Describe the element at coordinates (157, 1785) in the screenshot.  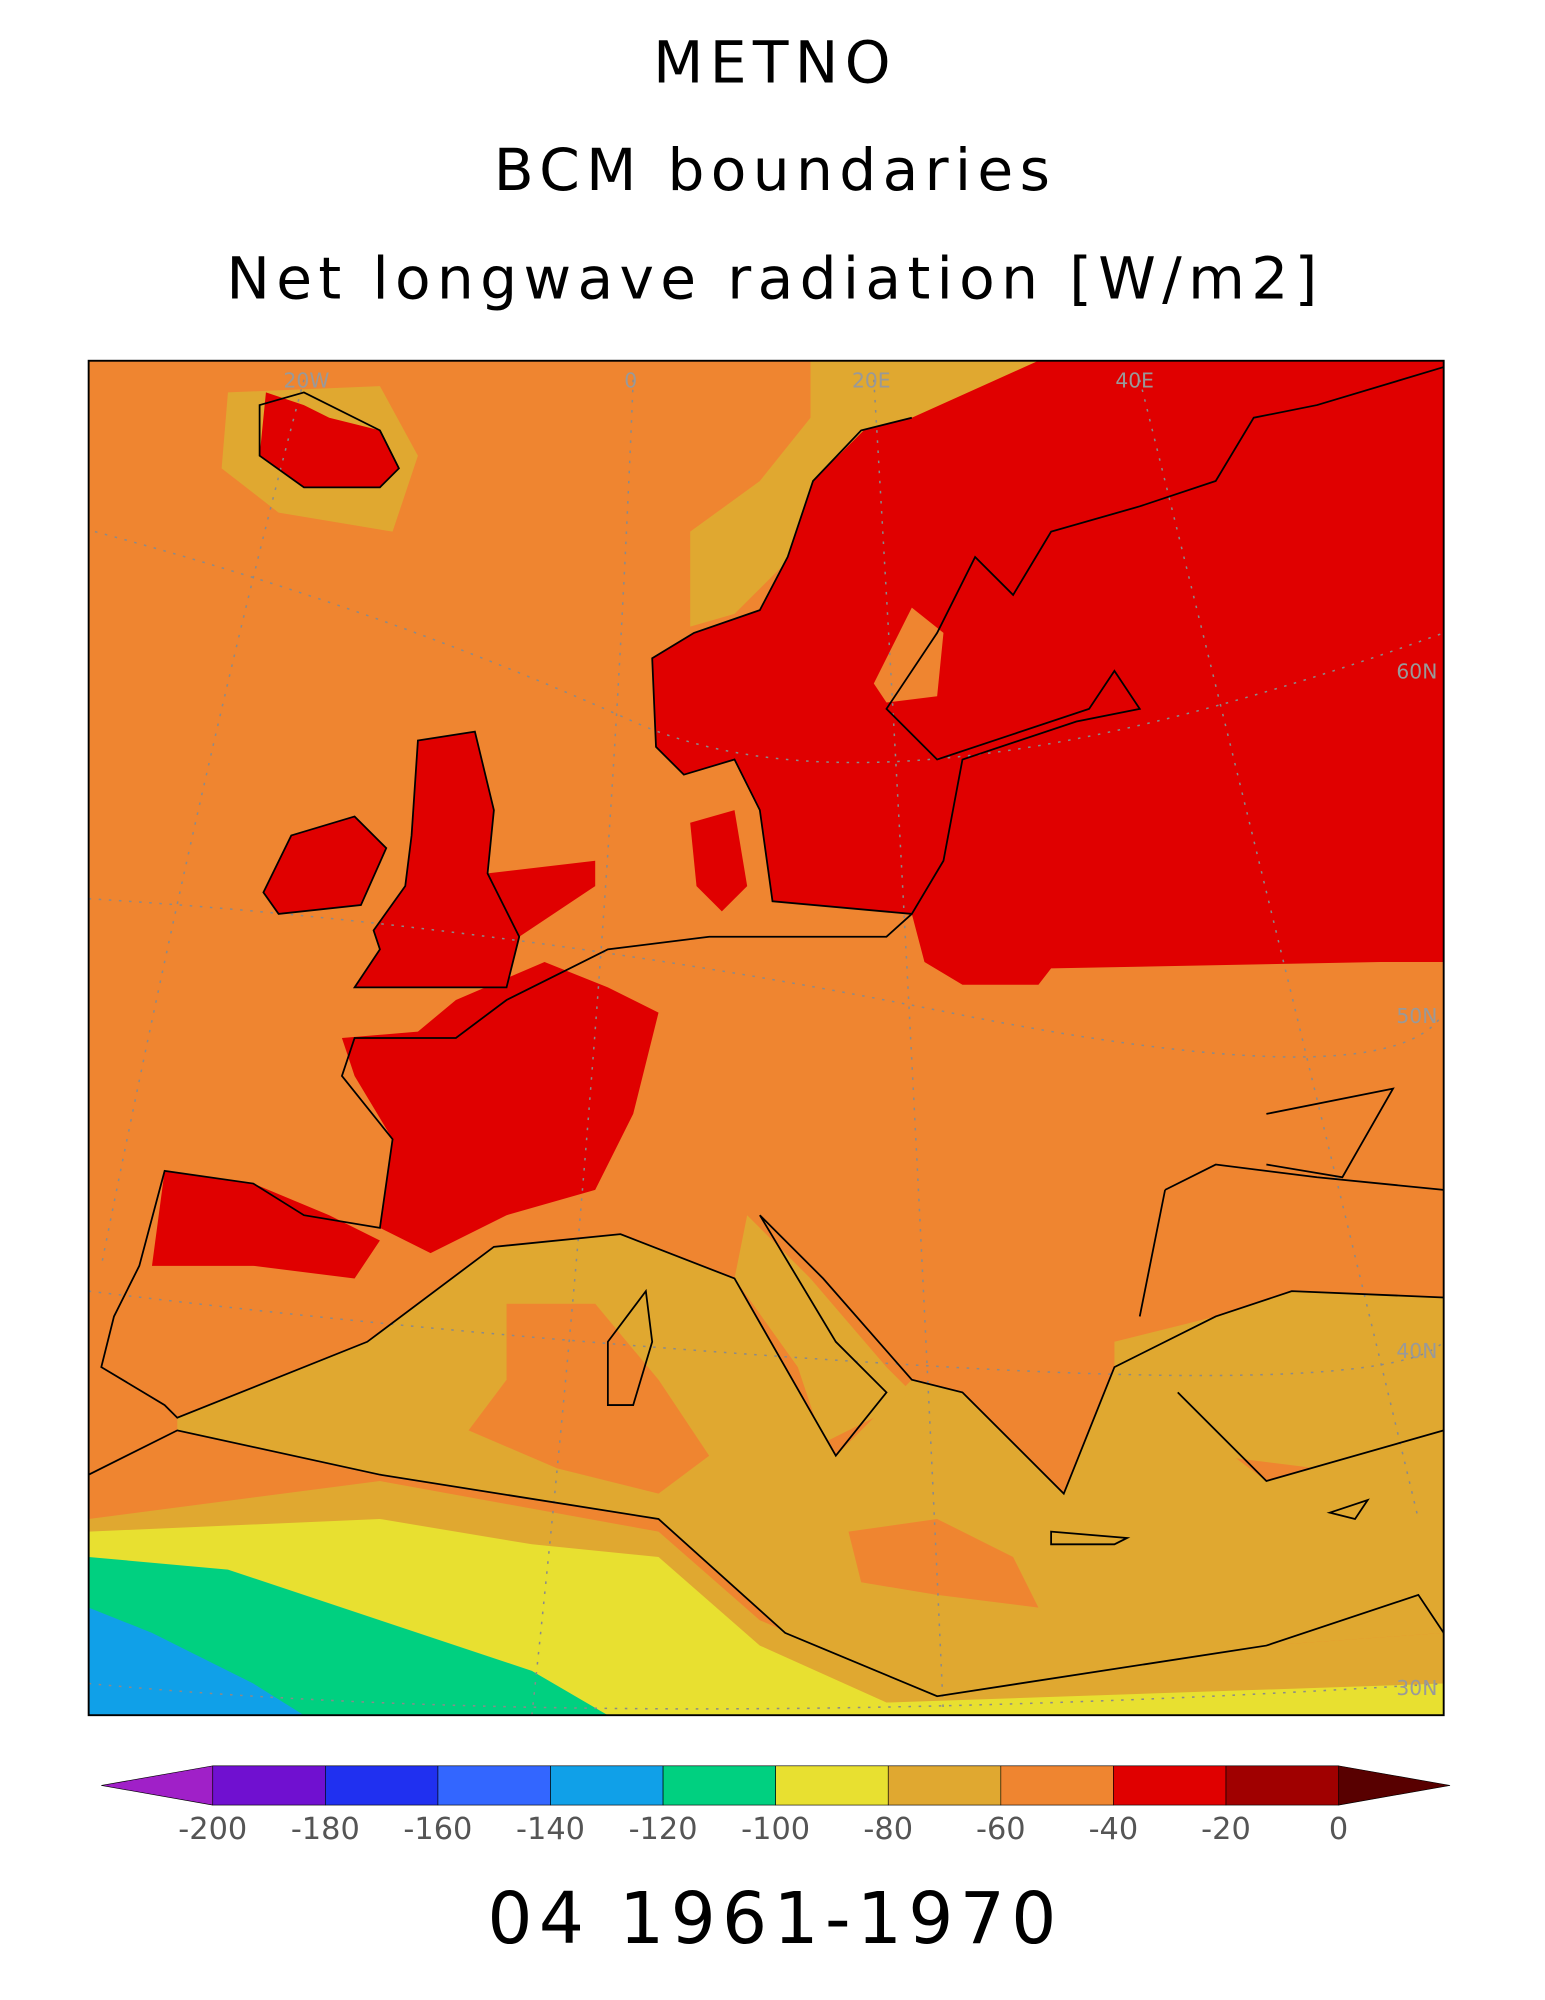
I see `colorbar-under` at that location.